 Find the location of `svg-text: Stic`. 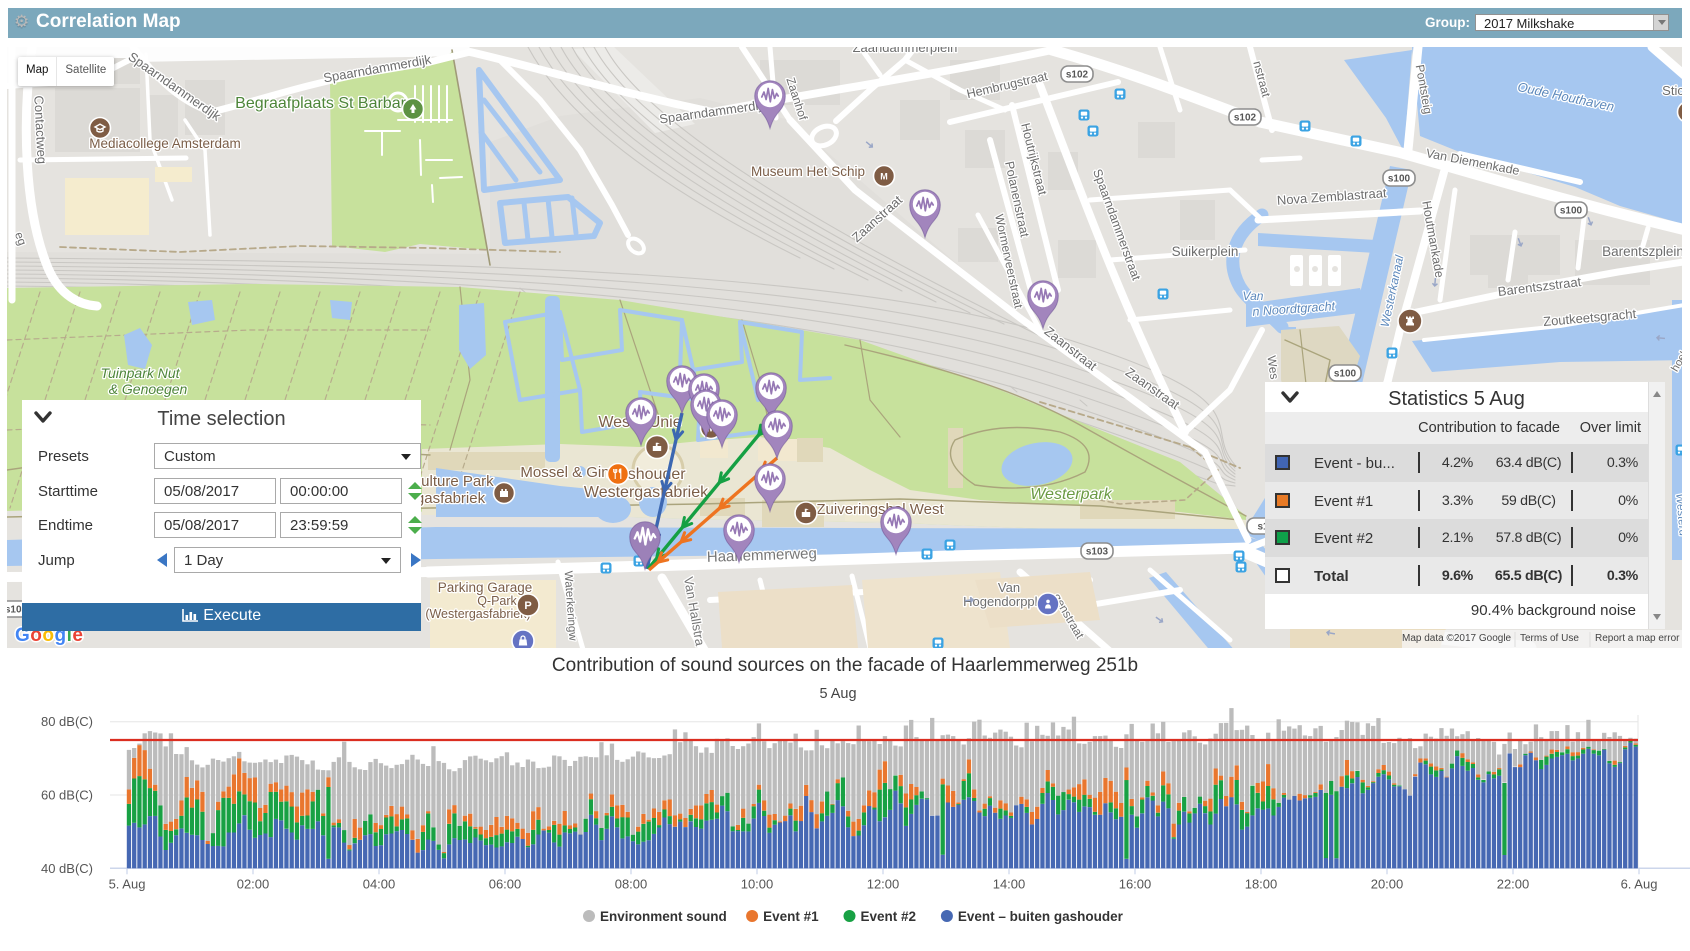

svg-text: Stic is located at coordinates (1672, 90).